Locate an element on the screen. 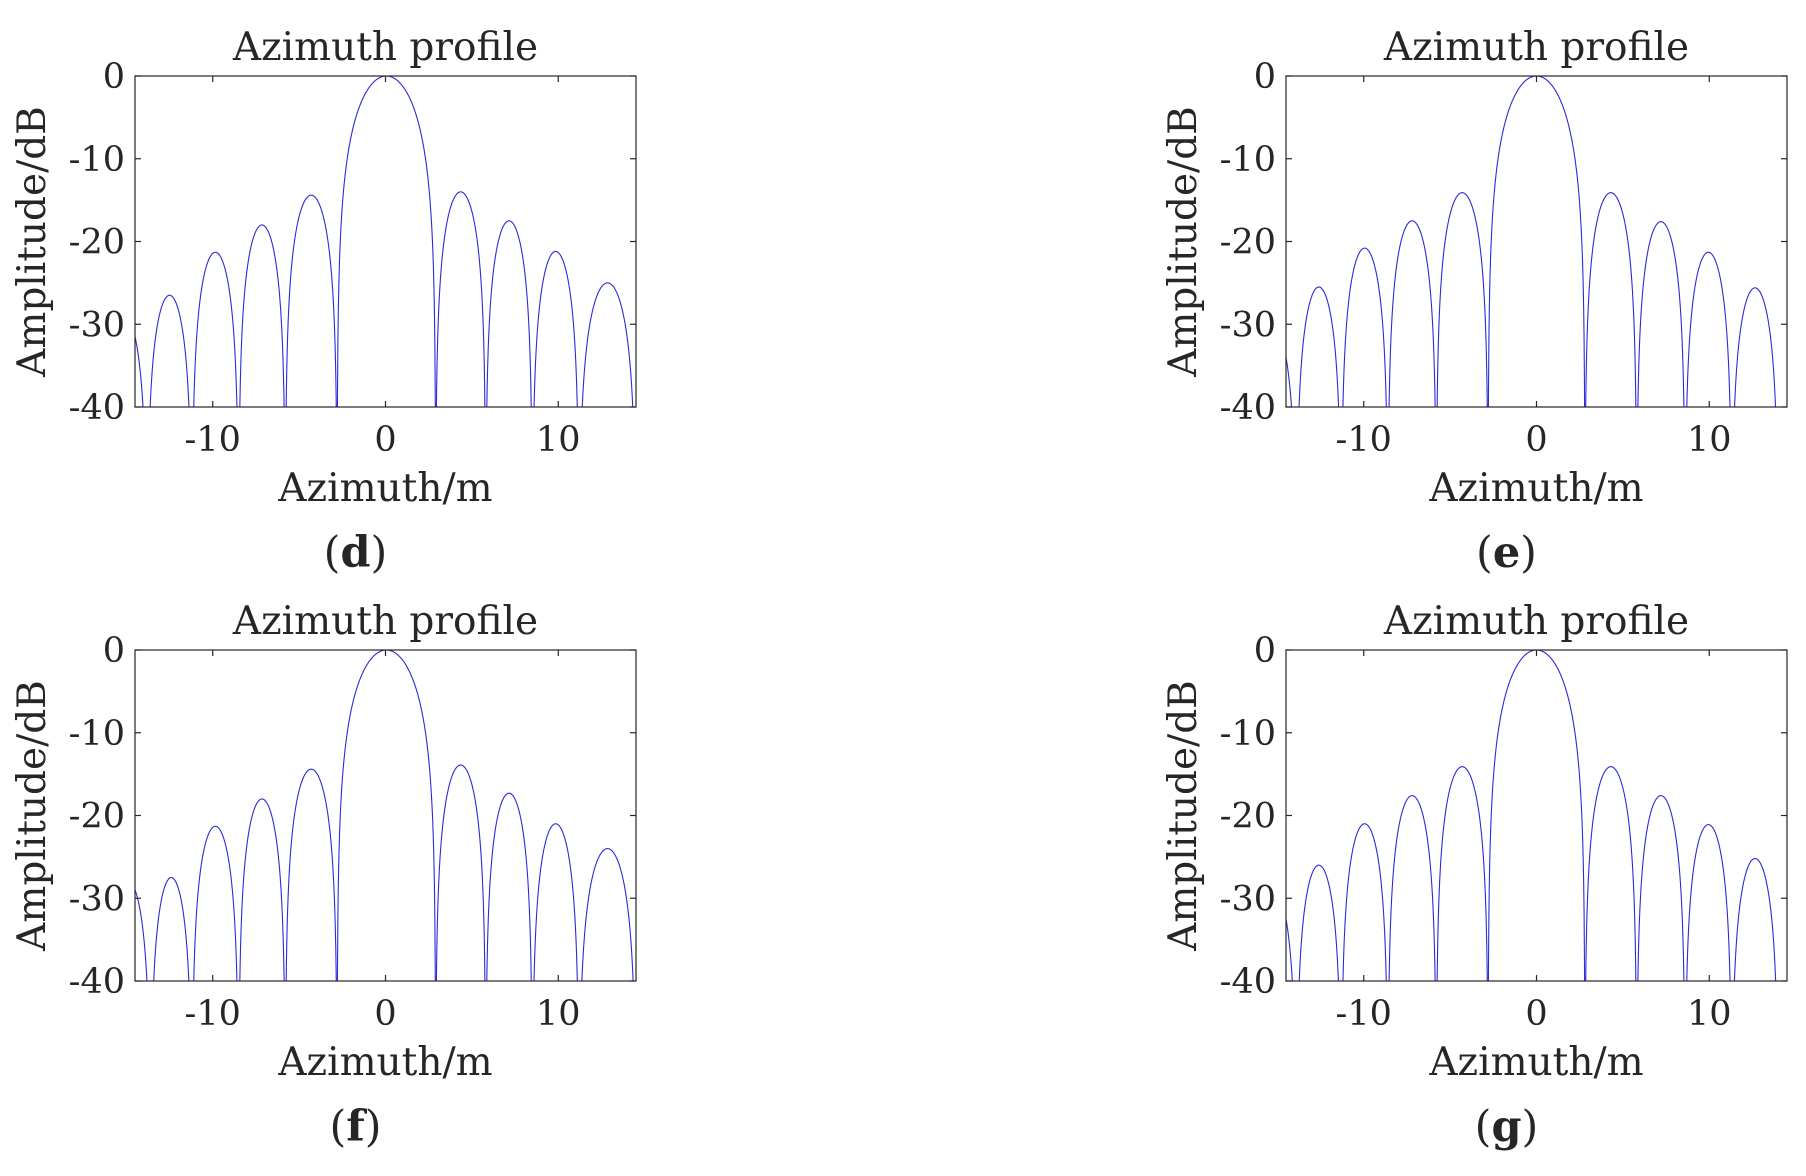 Image resolution: width=1806 pixels, height=1176 pixels. axes-box-e is located at coordinates (1536, 241).